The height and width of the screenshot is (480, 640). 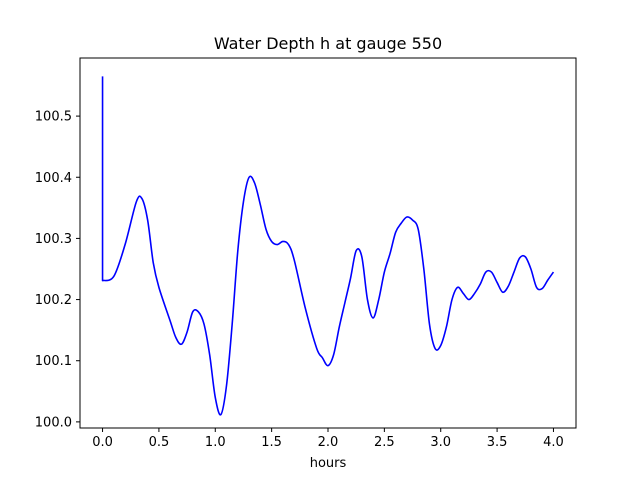 I want to click on x-tick-label: 4.0, so click(x=553, y=442).